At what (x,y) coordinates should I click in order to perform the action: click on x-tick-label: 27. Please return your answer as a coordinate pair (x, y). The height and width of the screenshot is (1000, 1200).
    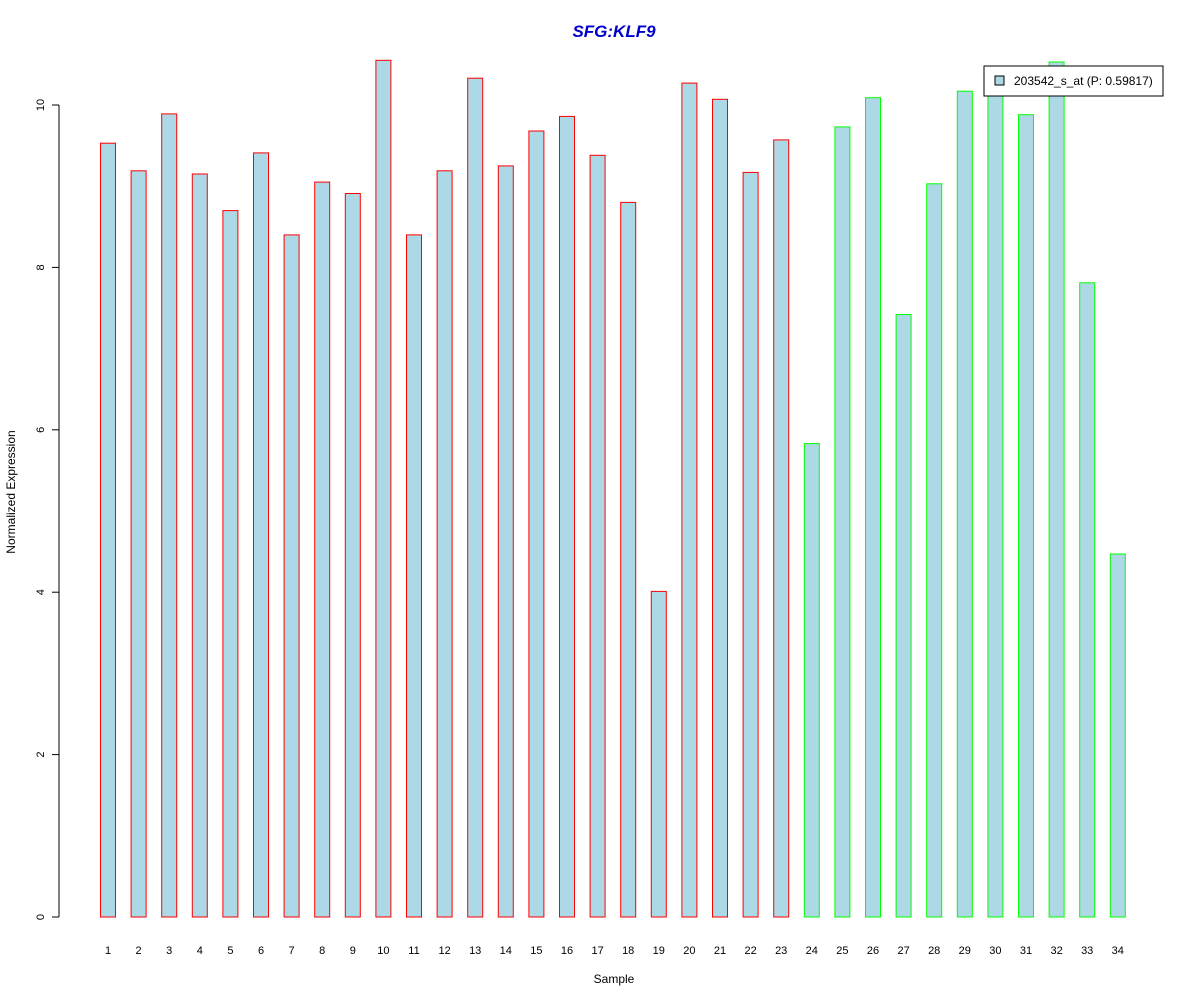
    Looking at the image, I should click on (903, 951).